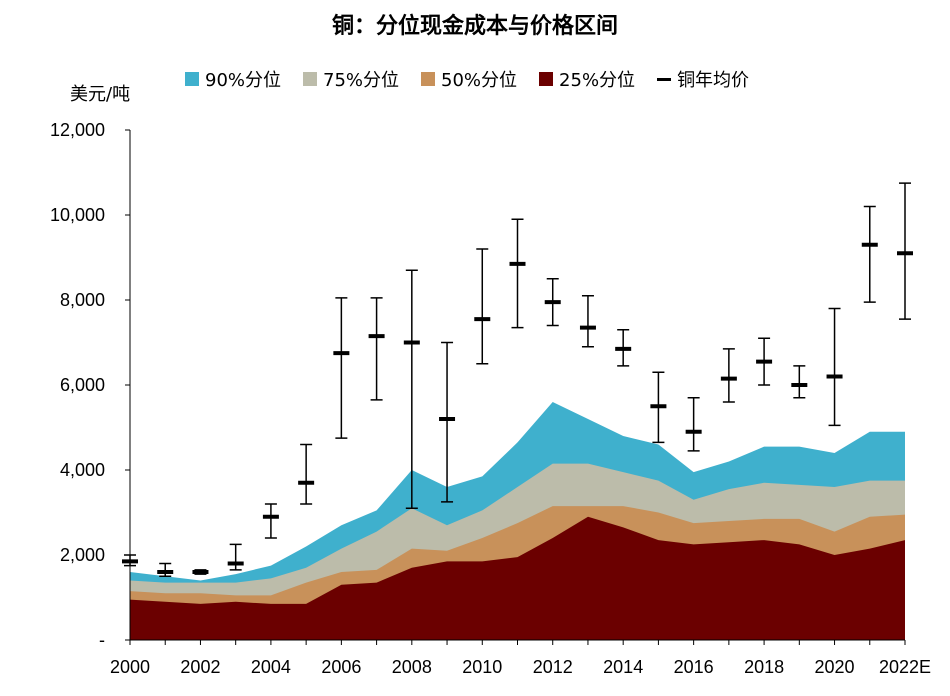 This screenshot has height=696, width=950. What do you see at coordinates (517, 273) in the screenshot?
I see `price-range-2011` at bounding box center [517, 273].